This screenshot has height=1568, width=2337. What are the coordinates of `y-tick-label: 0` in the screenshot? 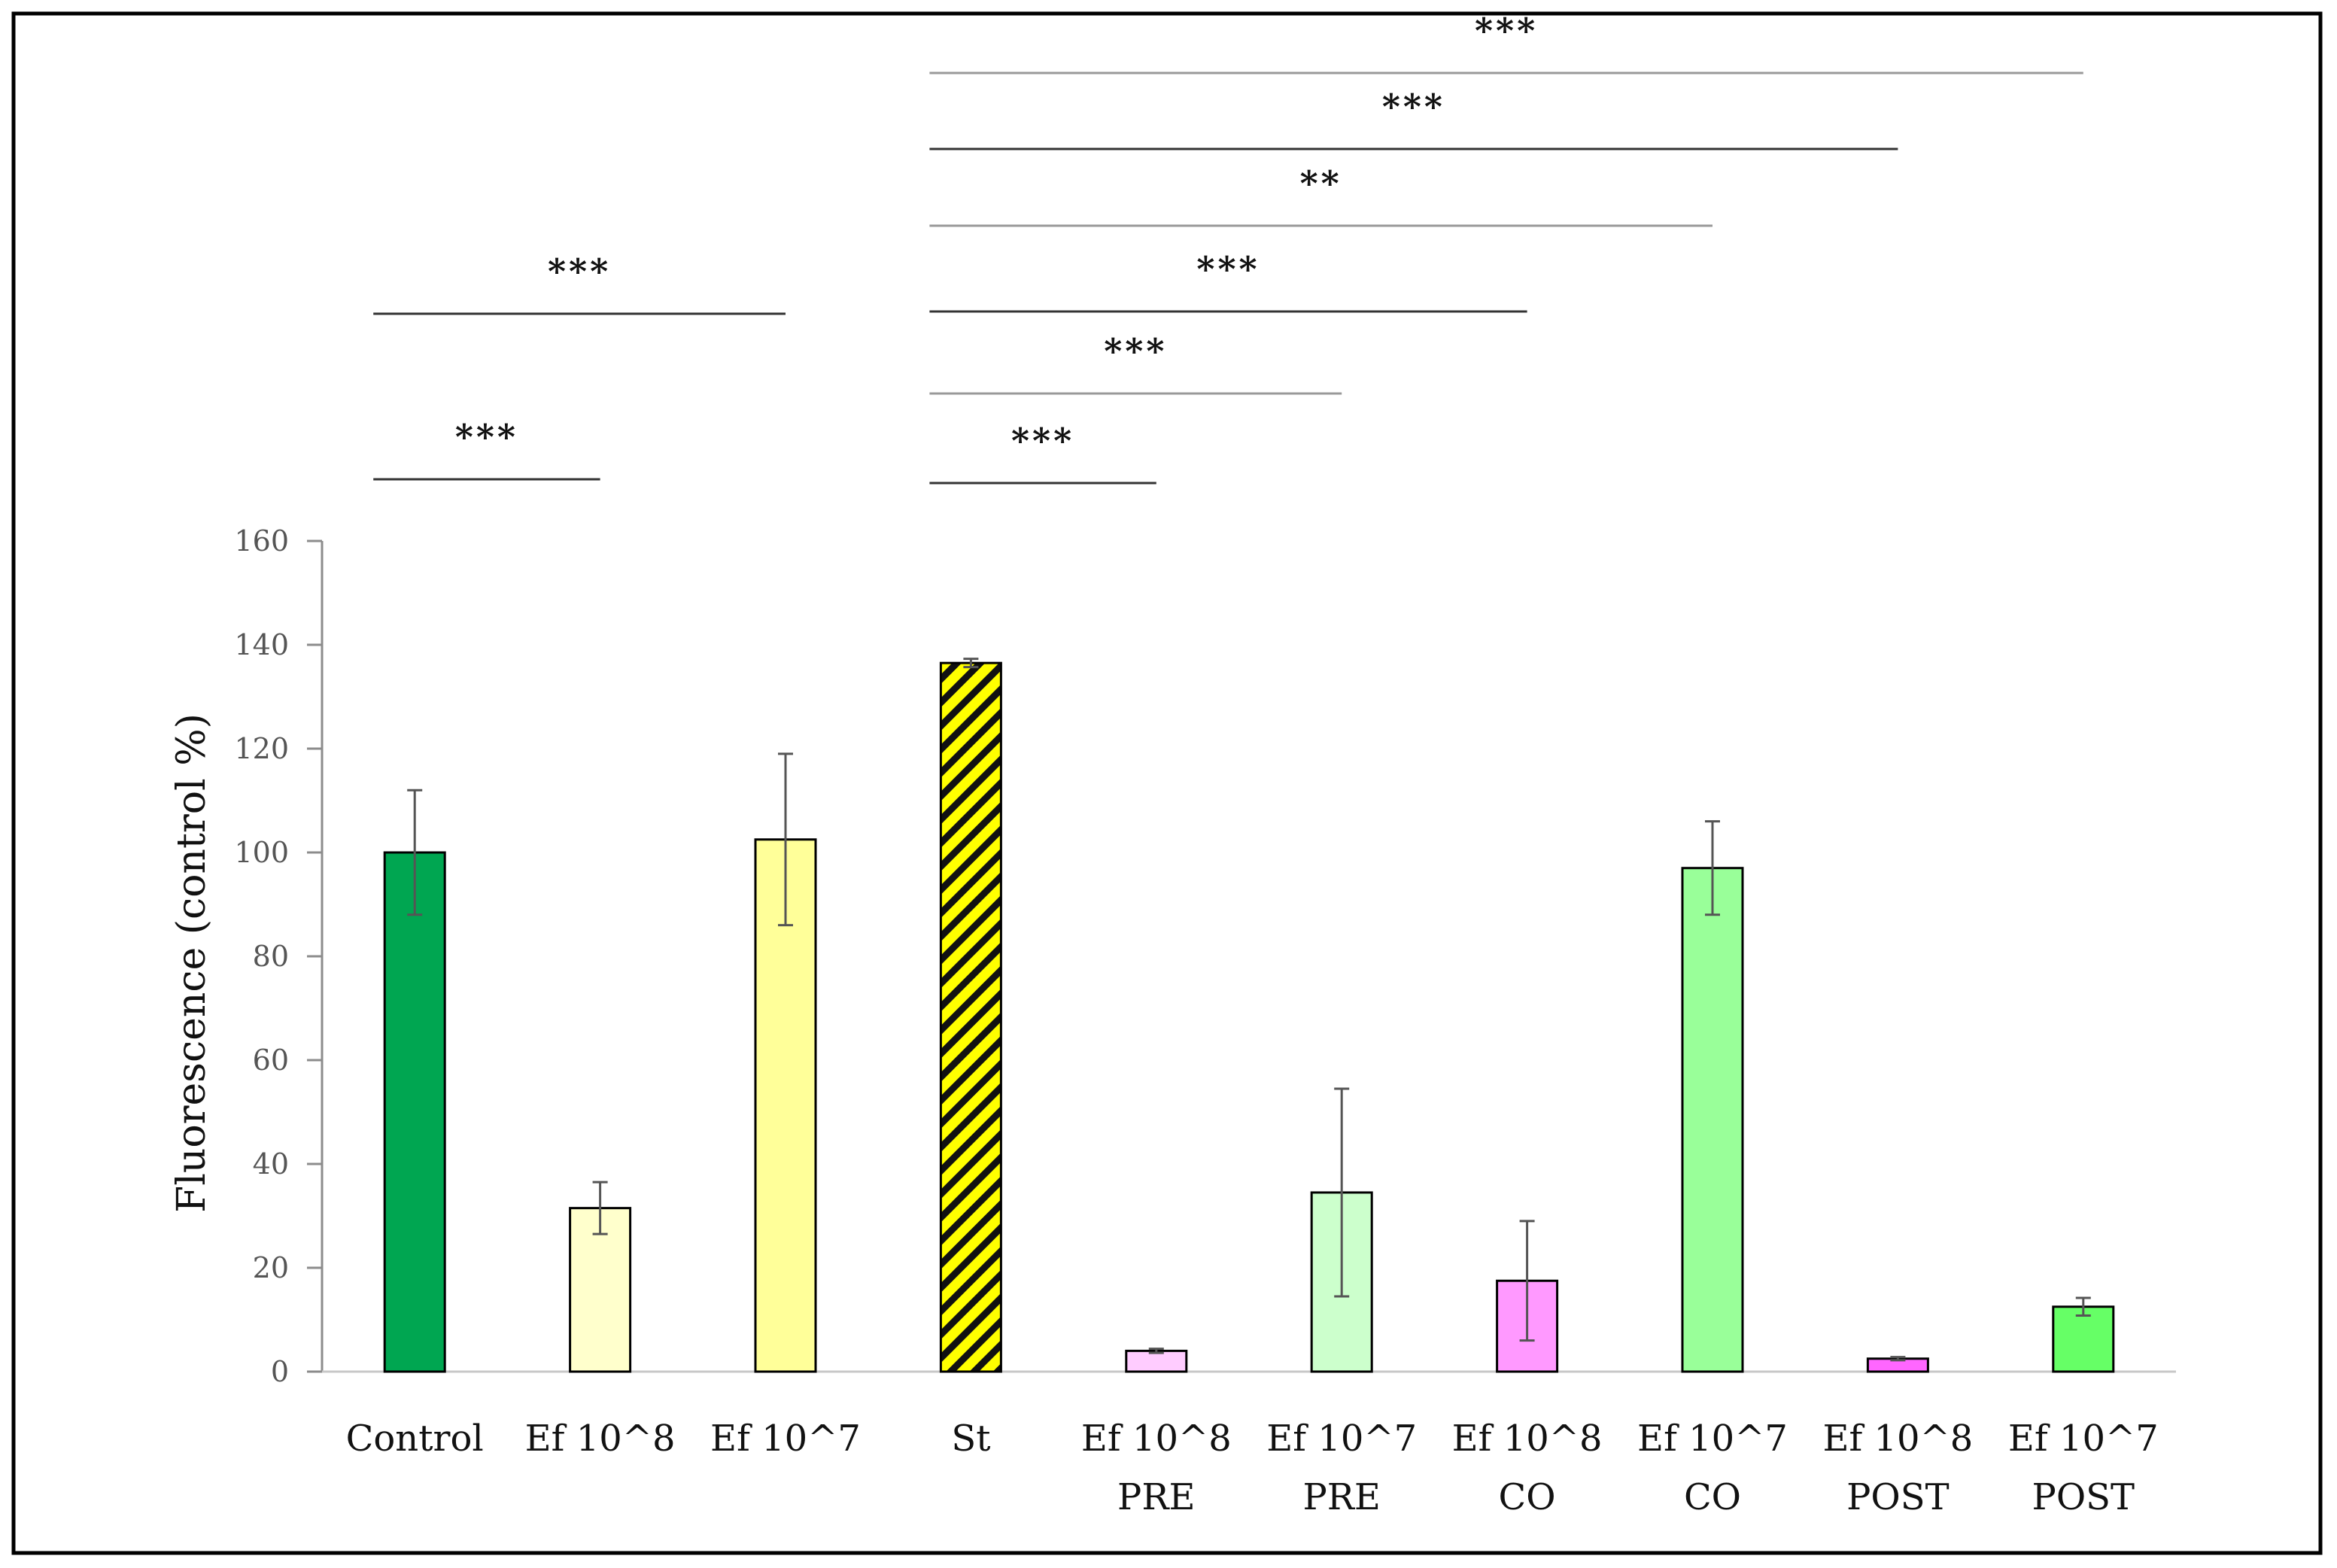 It's located at (280, 1371).